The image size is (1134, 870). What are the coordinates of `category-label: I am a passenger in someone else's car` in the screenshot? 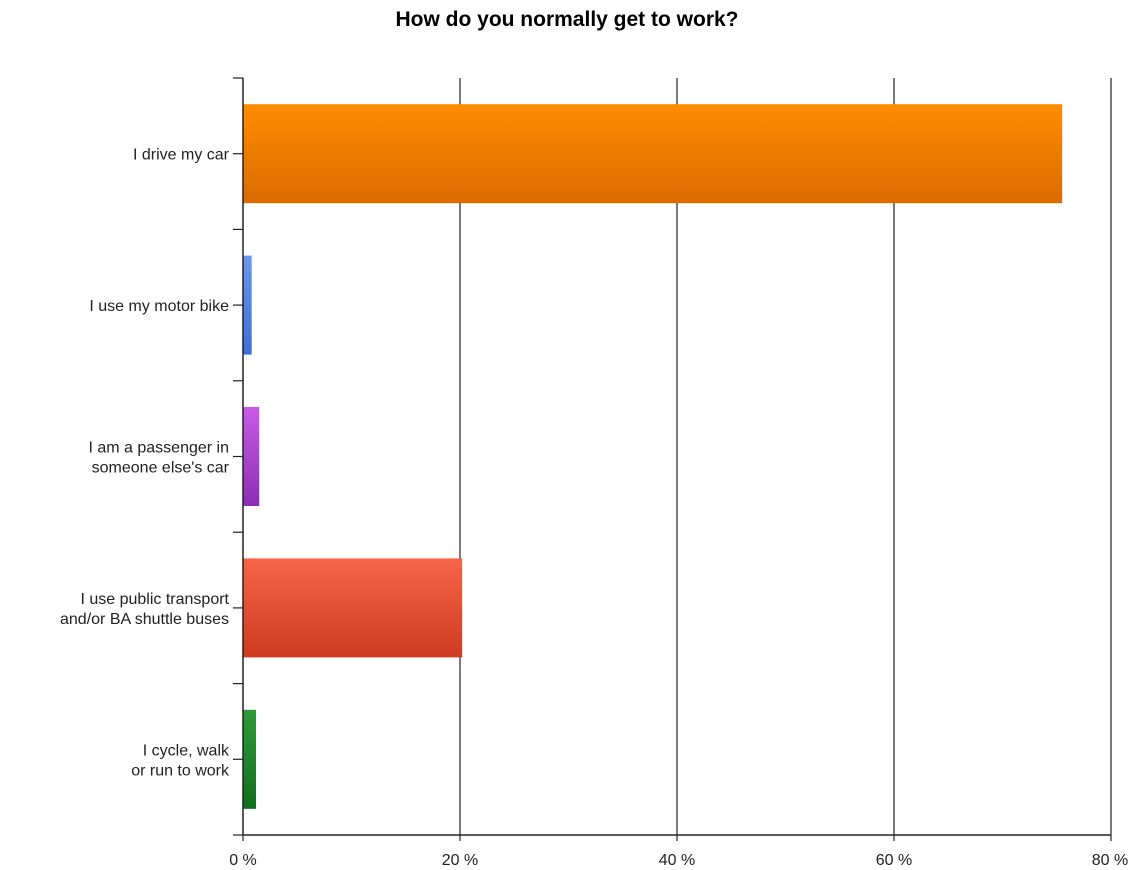 It's located at (158, 458).